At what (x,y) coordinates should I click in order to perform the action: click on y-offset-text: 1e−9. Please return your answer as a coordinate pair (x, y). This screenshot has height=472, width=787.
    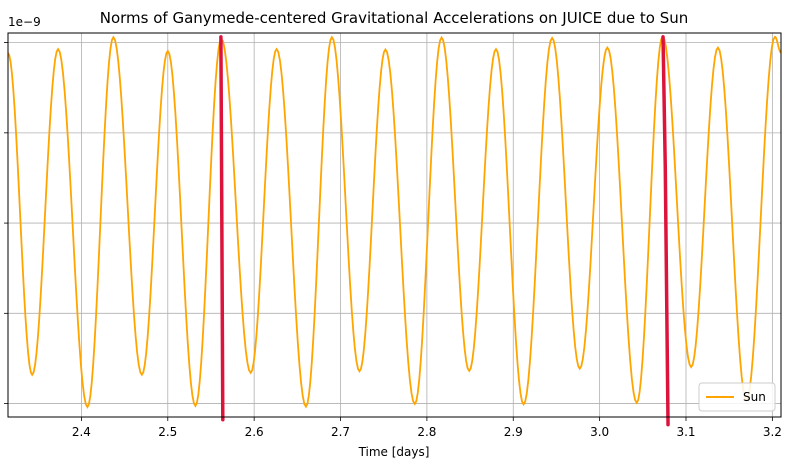
    Looking at the image, I should click on (24, 22).